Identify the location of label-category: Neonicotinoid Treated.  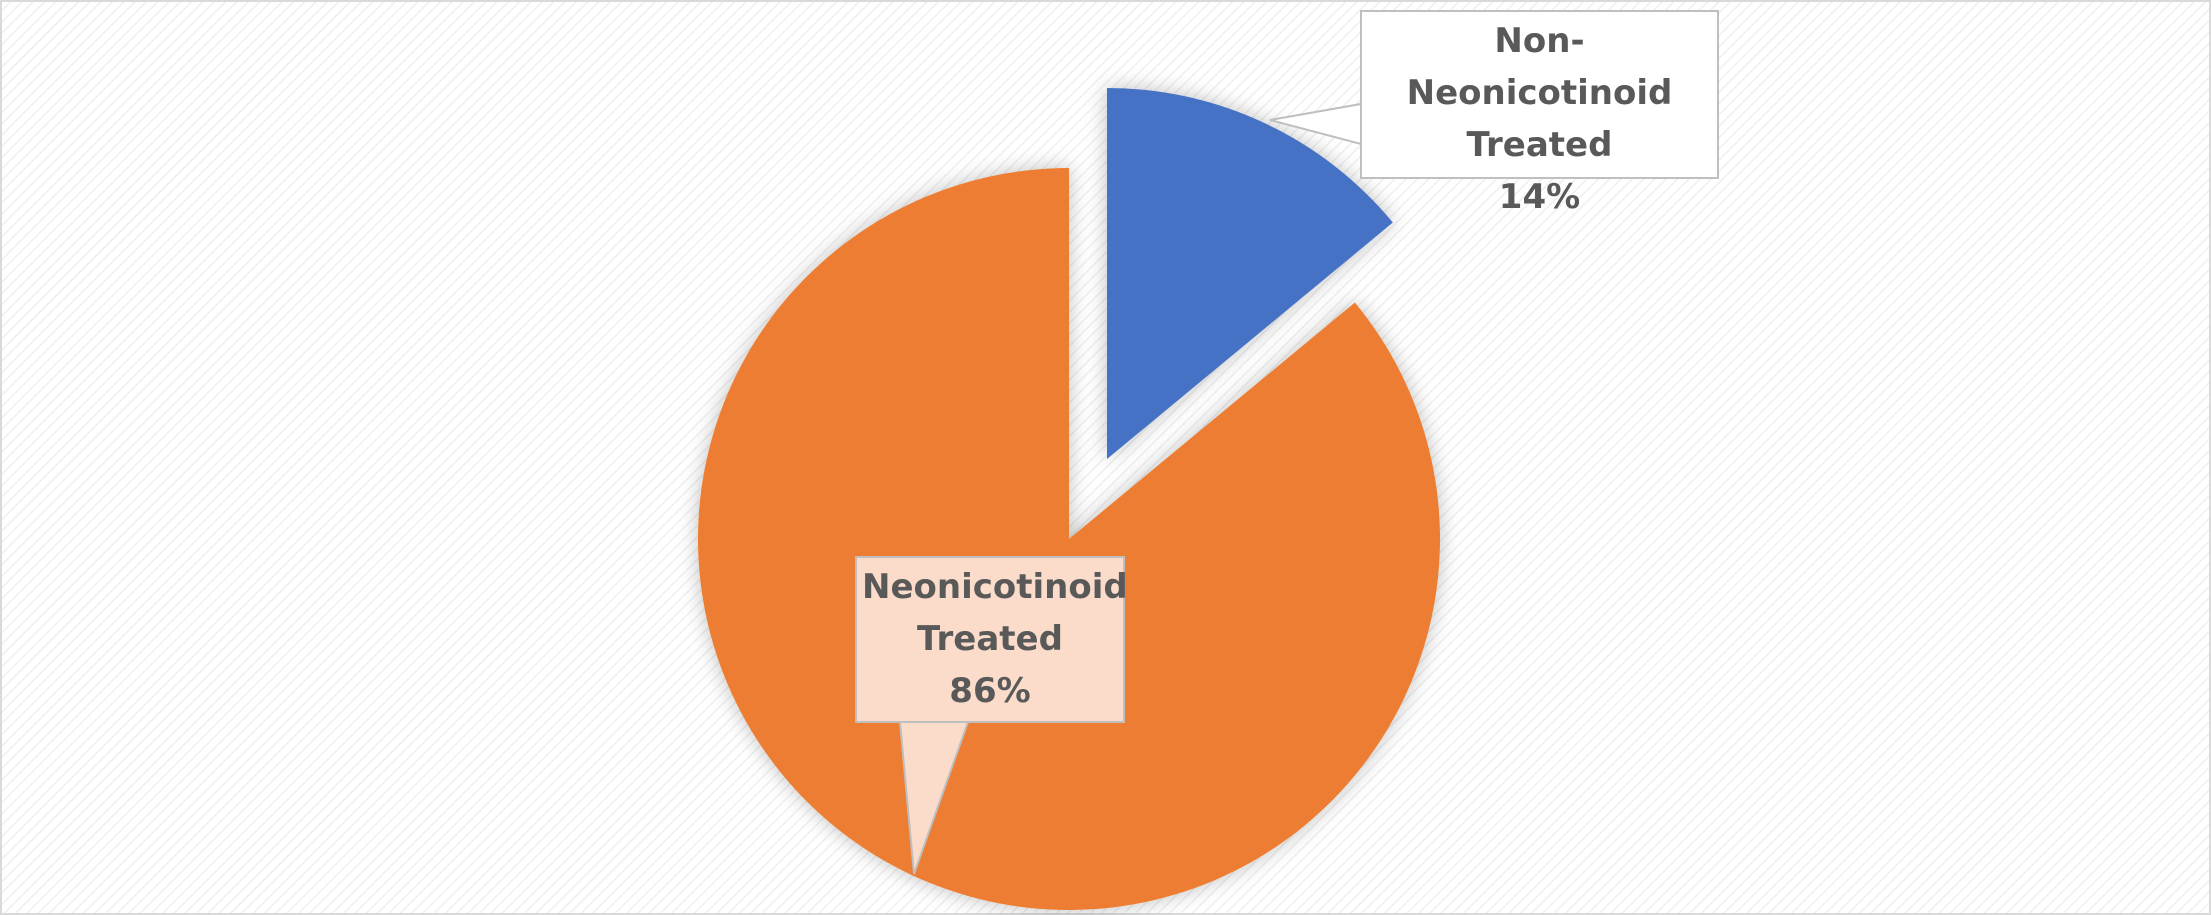
(995, 613).